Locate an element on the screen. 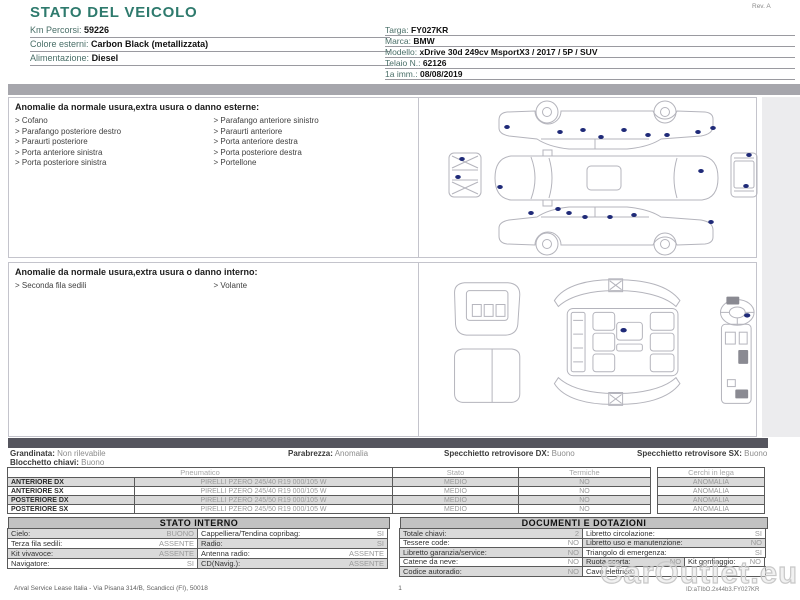  anomaly-item: Parafango anteriore sinistro is located at coordinates (313, 121).